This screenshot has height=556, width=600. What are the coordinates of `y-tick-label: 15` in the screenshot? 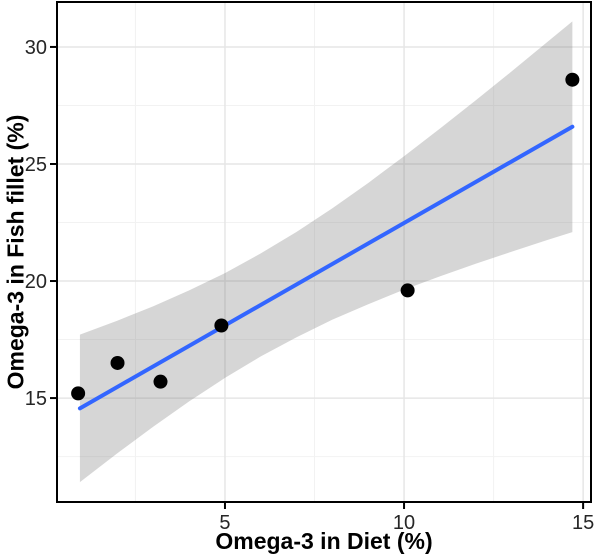 It's located at (36, 399).